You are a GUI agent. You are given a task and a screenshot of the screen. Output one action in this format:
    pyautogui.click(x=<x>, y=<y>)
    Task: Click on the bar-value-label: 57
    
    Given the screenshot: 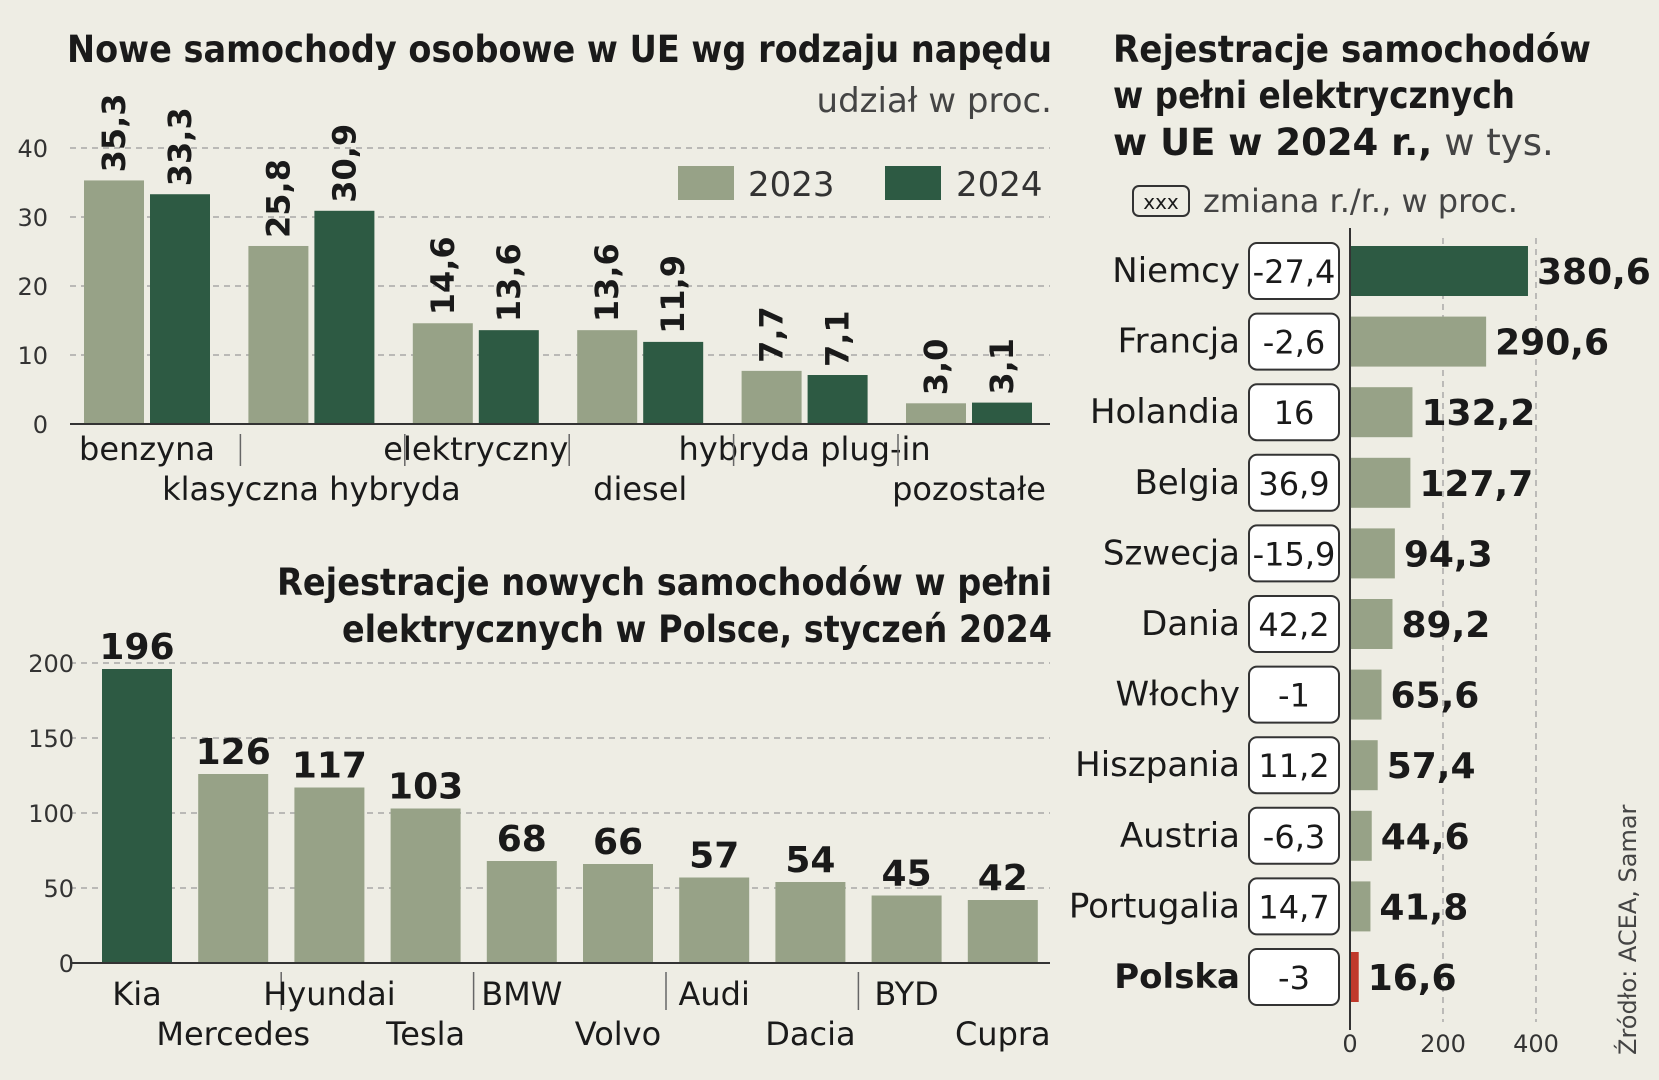 What is the action you would take?
    pyautogui.click(x=714, y=856)
    